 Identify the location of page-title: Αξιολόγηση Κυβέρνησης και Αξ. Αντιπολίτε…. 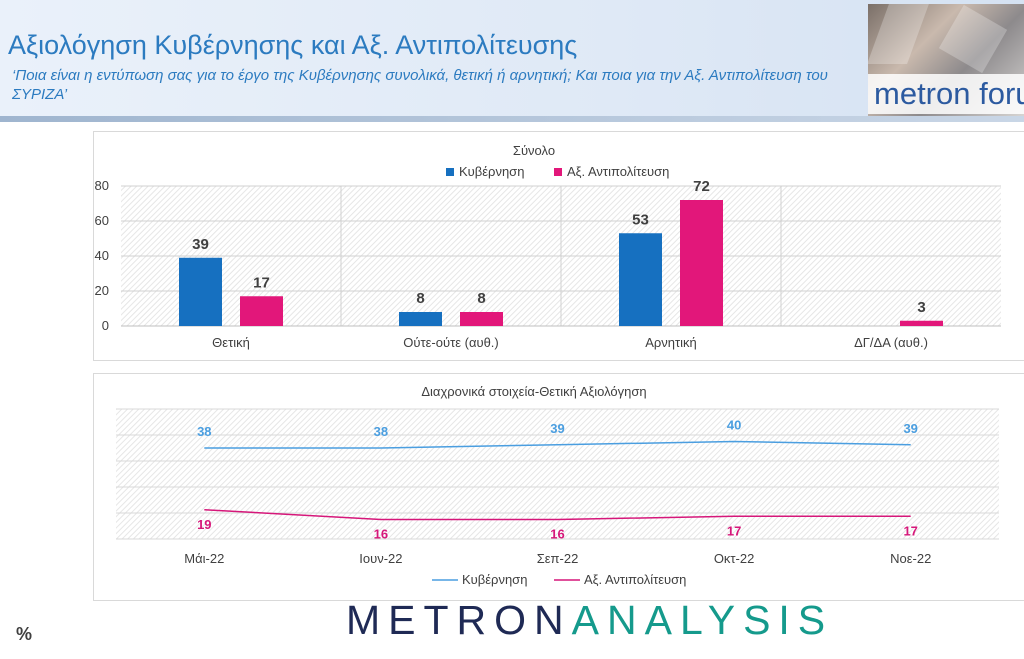
(293, 45).